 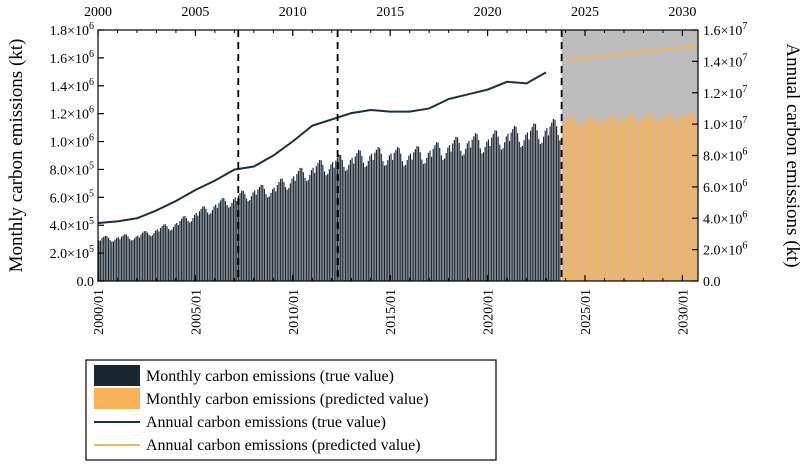 I want to click on left-axis-tick-label: 6.0×10⁵, so click(x=72, y=197).